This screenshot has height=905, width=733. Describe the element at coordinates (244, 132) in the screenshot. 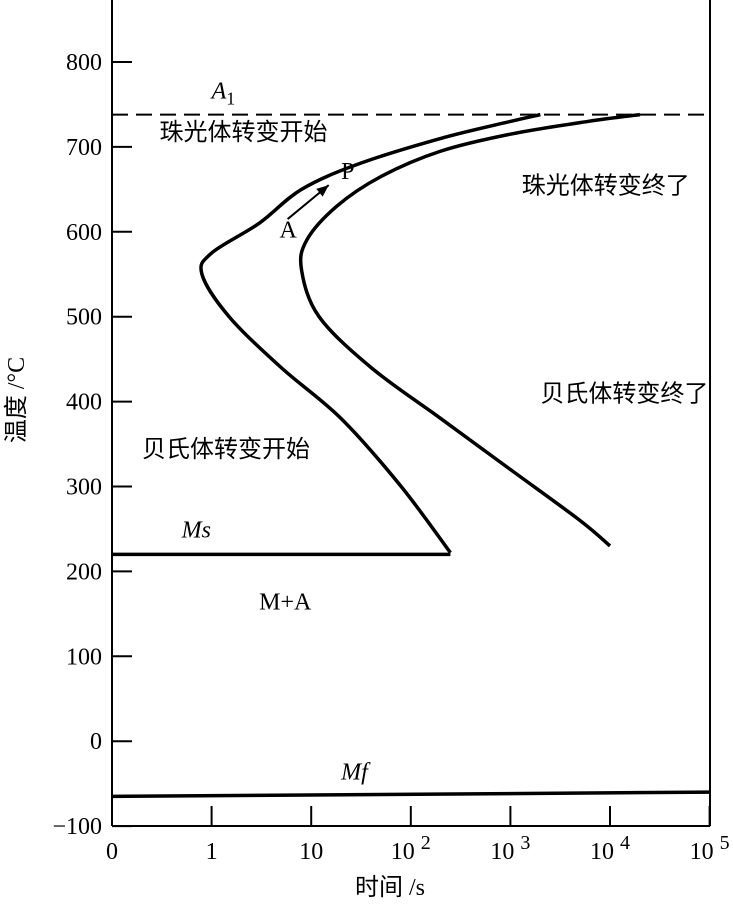

I see `annotation-label: 珠光体转变开始` at that location.